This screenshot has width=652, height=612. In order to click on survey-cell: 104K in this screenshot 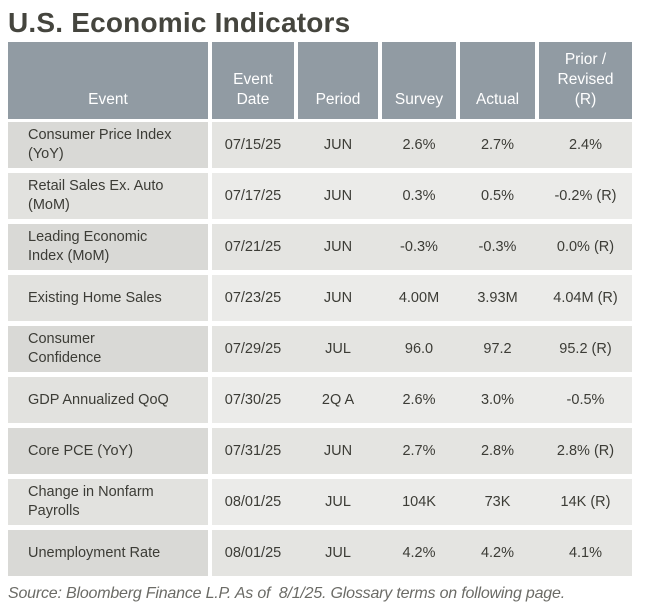, I will do `click(419, 502)`.